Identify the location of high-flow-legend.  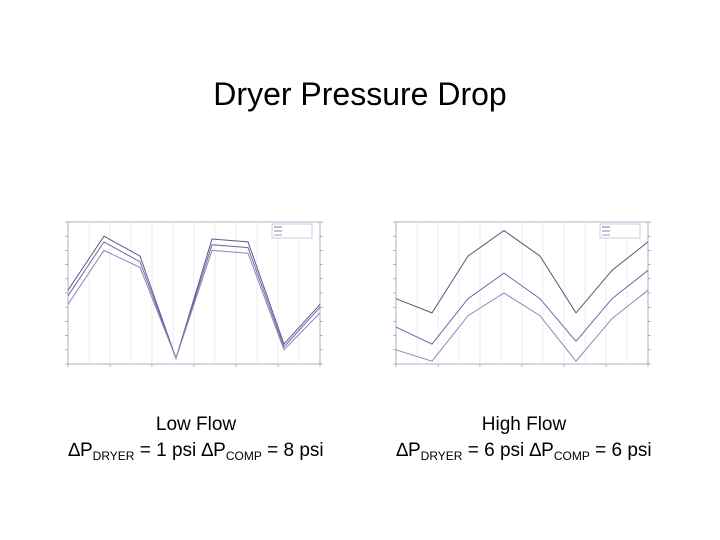
(620, 231).